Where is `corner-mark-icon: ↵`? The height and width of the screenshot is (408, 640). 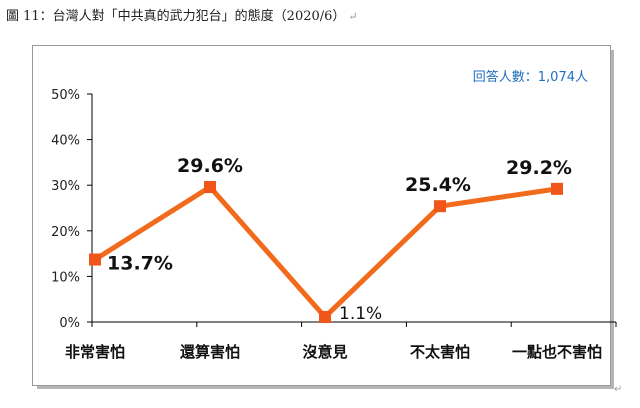
corner-mark-icon: ↵ is located at coordinates (618, 389).